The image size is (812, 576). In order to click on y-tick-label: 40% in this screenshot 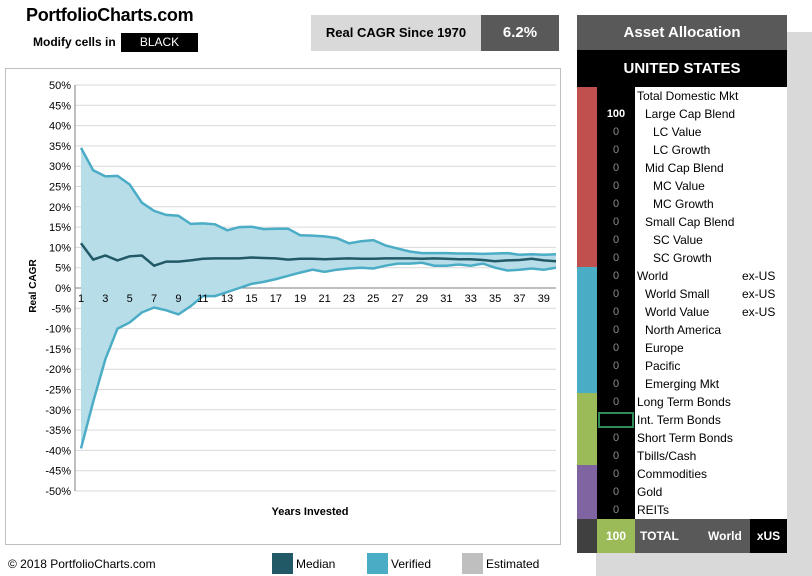, I will do `click(60, 127)`.